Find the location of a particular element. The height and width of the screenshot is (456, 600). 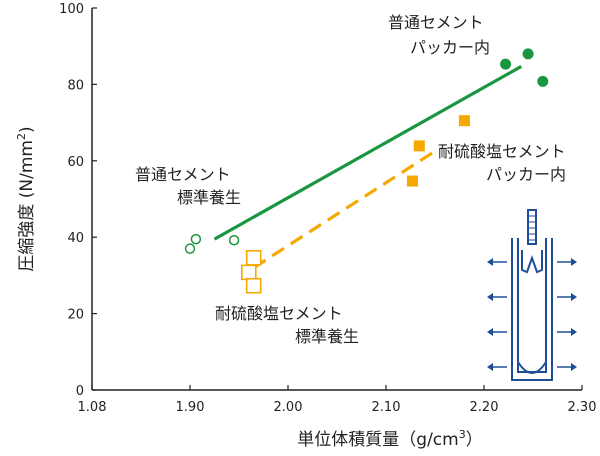

packer-diagram-icon is located at coordinates (532, 295).